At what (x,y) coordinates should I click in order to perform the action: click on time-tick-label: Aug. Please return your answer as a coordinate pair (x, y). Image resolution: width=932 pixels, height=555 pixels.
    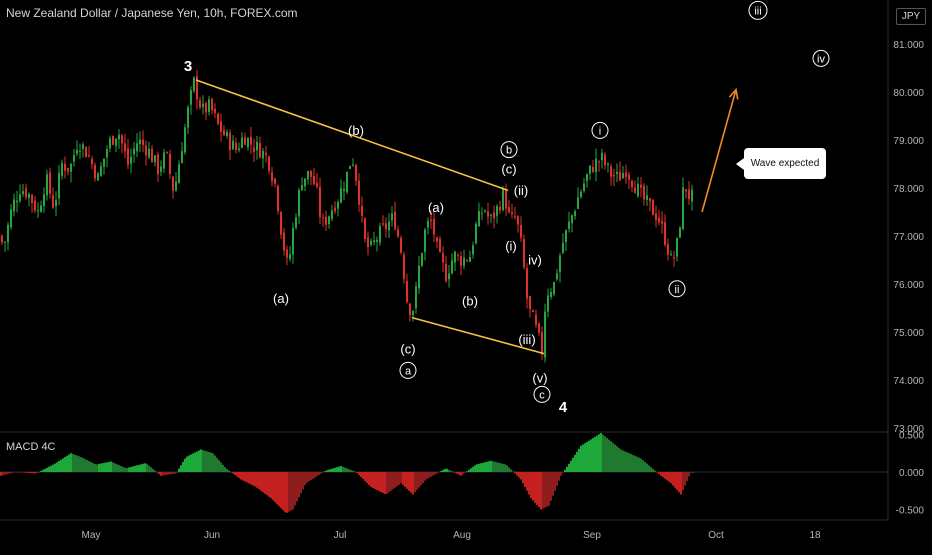
    Looking at the image, I should click on (462, 535).